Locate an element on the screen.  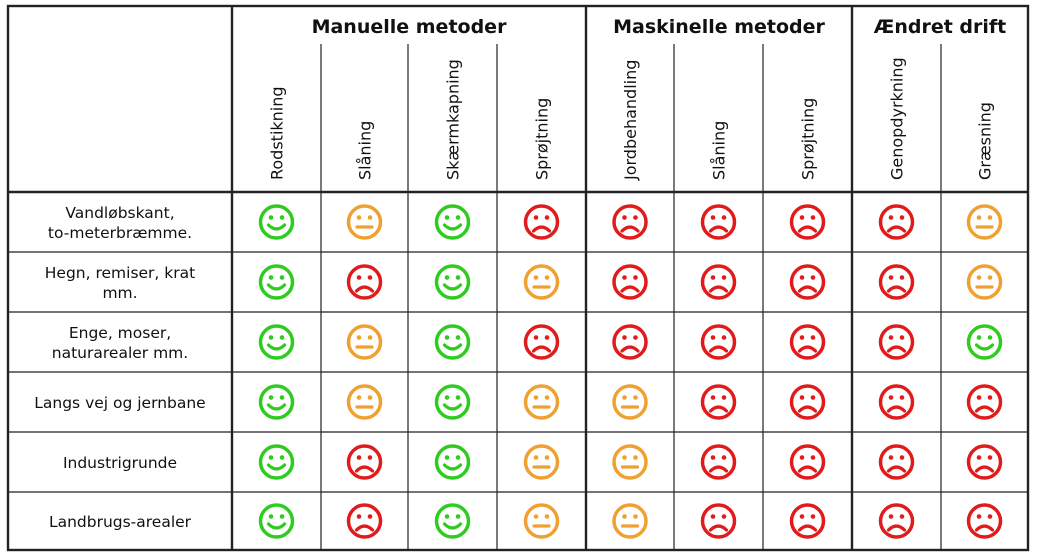
row-label: Landbrugs-arealer is located at coordinates (120, 522).